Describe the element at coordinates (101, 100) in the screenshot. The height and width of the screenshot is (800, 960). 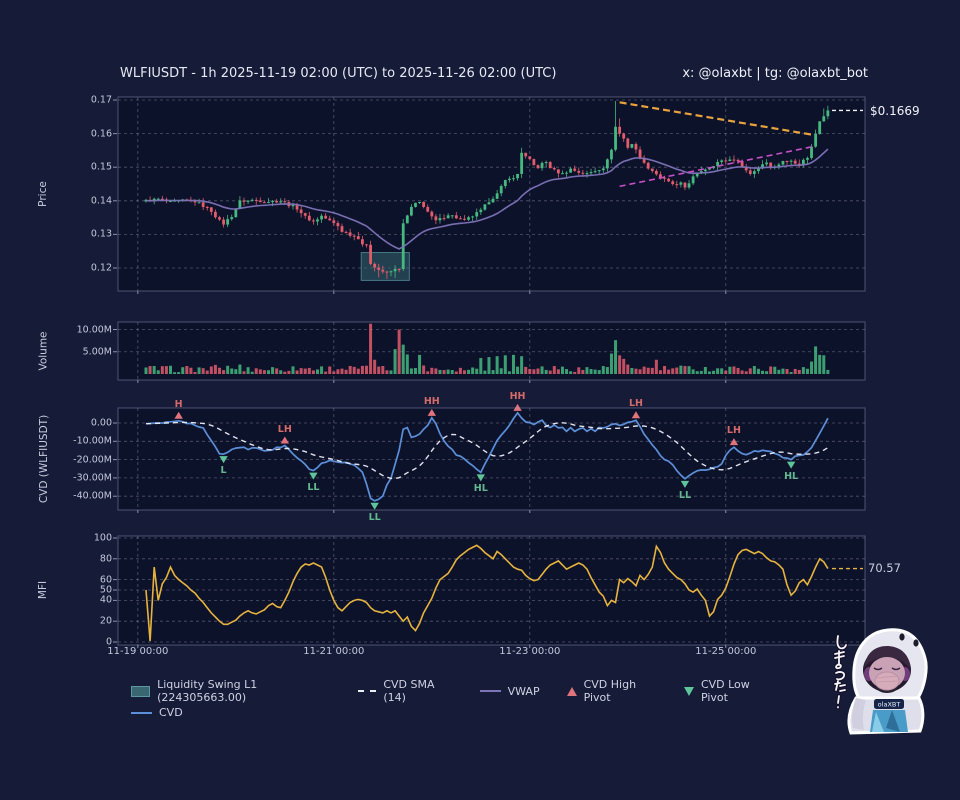
I see `price-tick-label: 0.17` at that location.